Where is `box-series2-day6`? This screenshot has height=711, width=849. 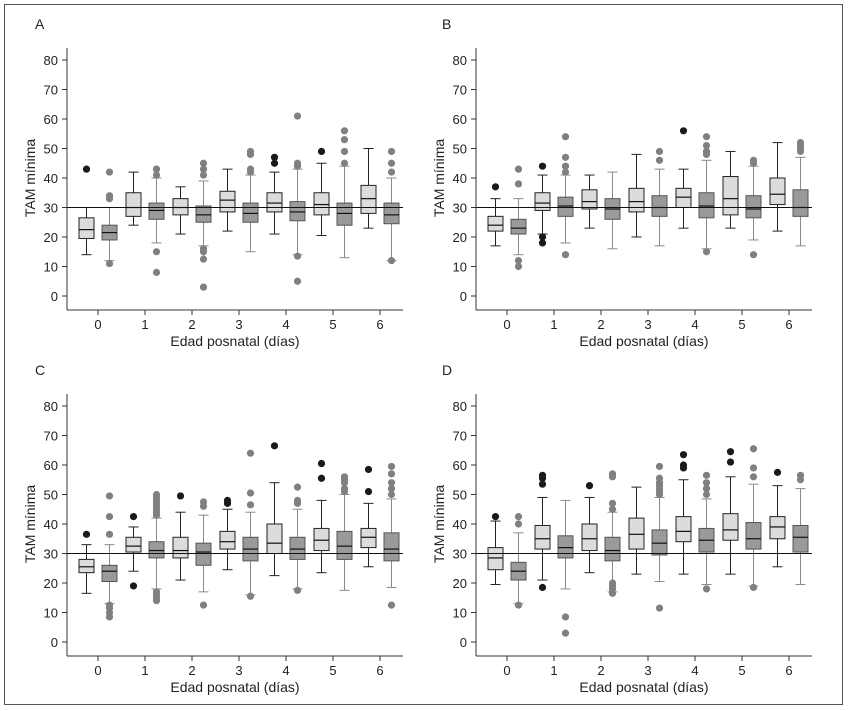
box-series2-day6 is located at coordinates (800, 193).